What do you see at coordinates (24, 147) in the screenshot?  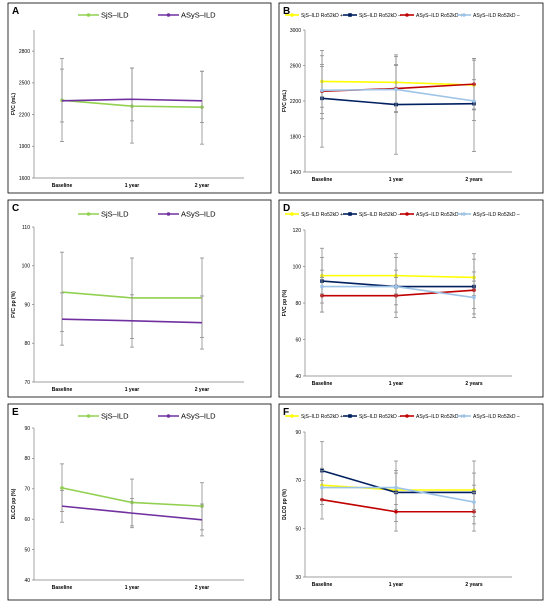 I see `y-tick-label: 1900` at bounding box center [24, 147].